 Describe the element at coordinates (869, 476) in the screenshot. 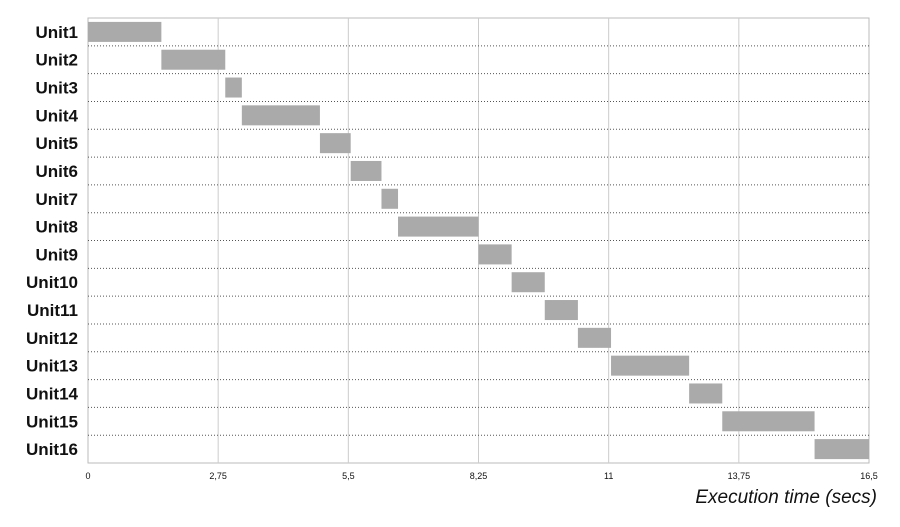

I see `x-tick-label: 16,5` at that location.